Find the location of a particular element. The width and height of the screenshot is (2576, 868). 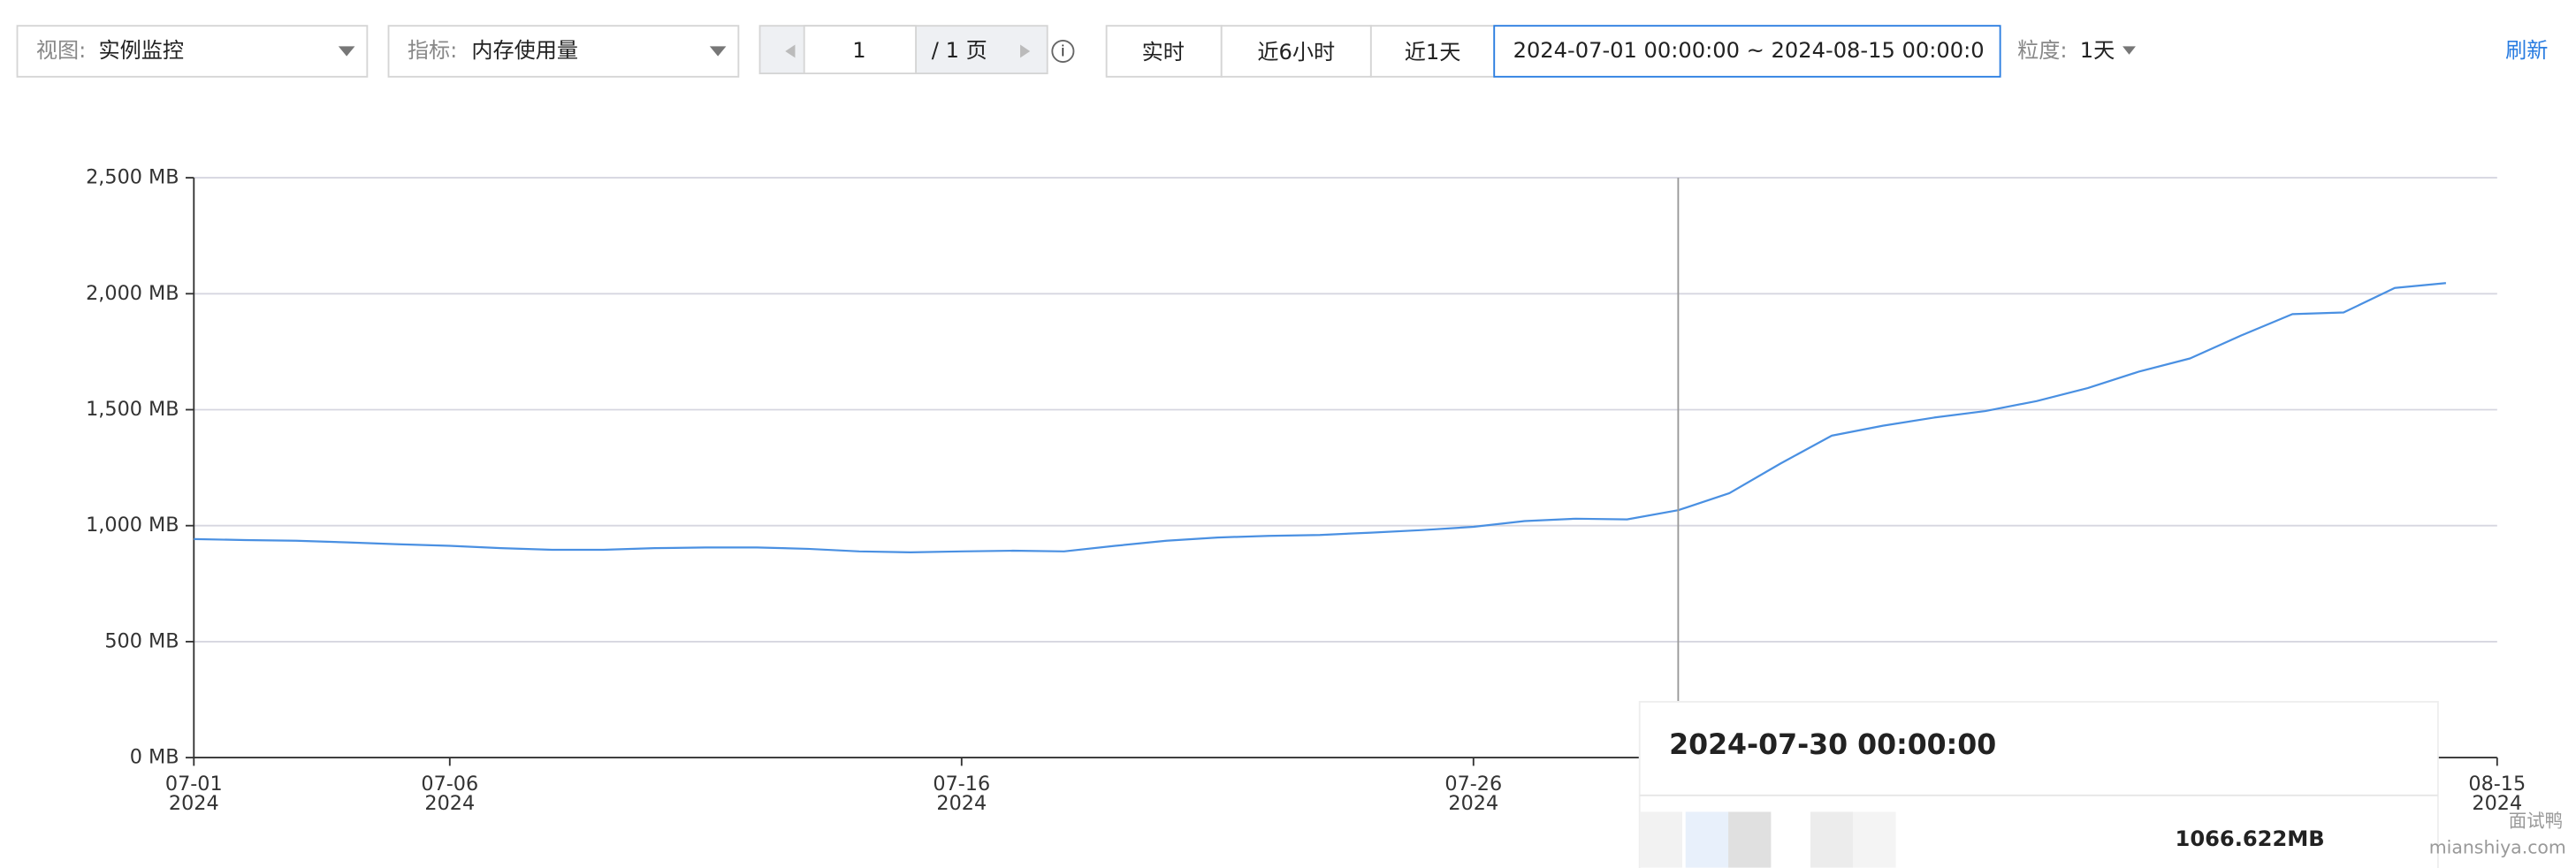

info-icon is located at coordinates (1063, 51).